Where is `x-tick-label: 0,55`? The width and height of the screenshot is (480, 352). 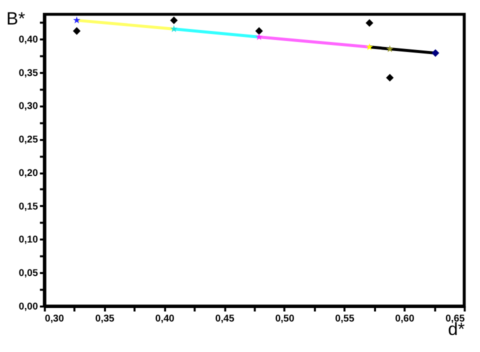
x-tick-label: 0,55 is located at coordinates (345, 318).